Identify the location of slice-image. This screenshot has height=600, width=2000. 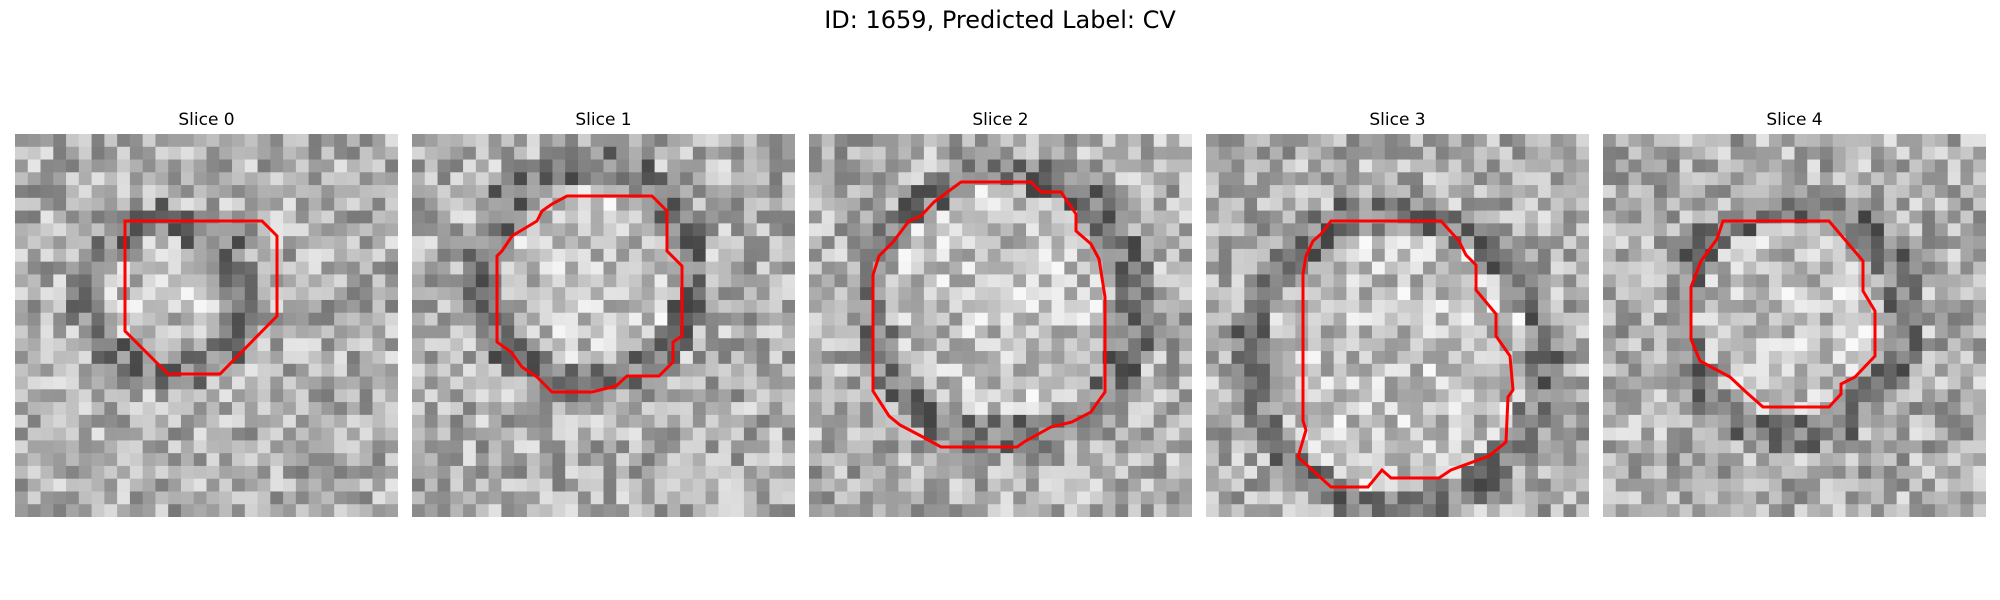
(1000, 325).